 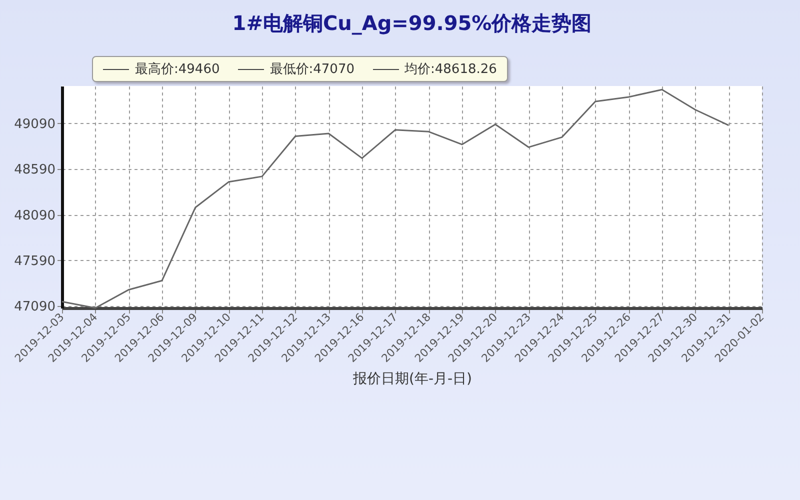 What do you see at coordinates (35, 124) in the screenshot?
I see `y-tick-label: 49090` at bounding box center [35, 124].